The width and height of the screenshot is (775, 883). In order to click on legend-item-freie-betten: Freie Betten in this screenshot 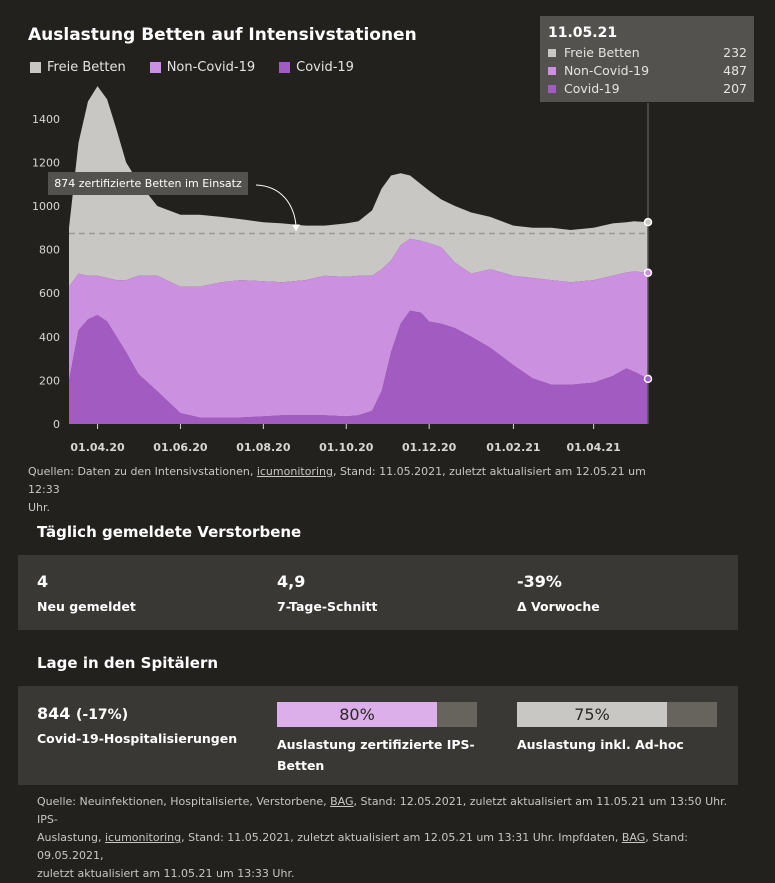, I will do `click(78, 67)`.